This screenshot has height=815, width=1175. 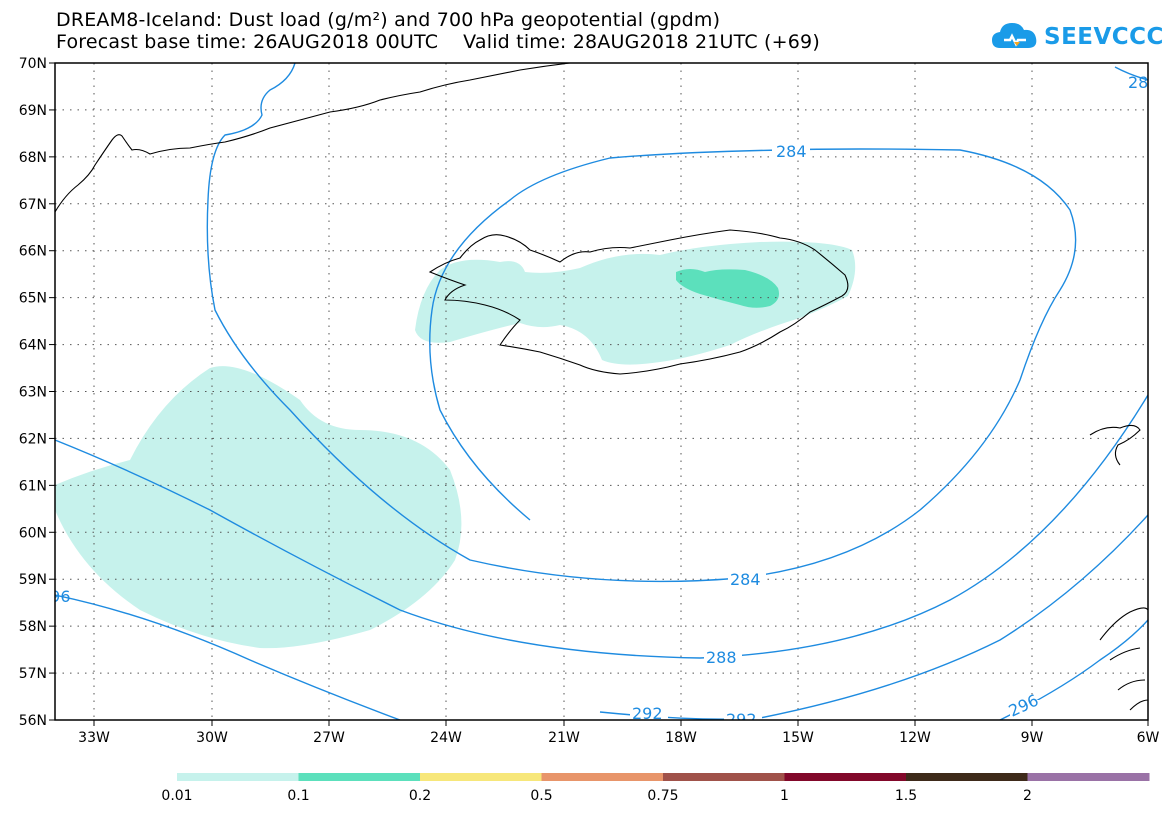 I want to click on lat-label: 69N, so click(x=33, y=111).